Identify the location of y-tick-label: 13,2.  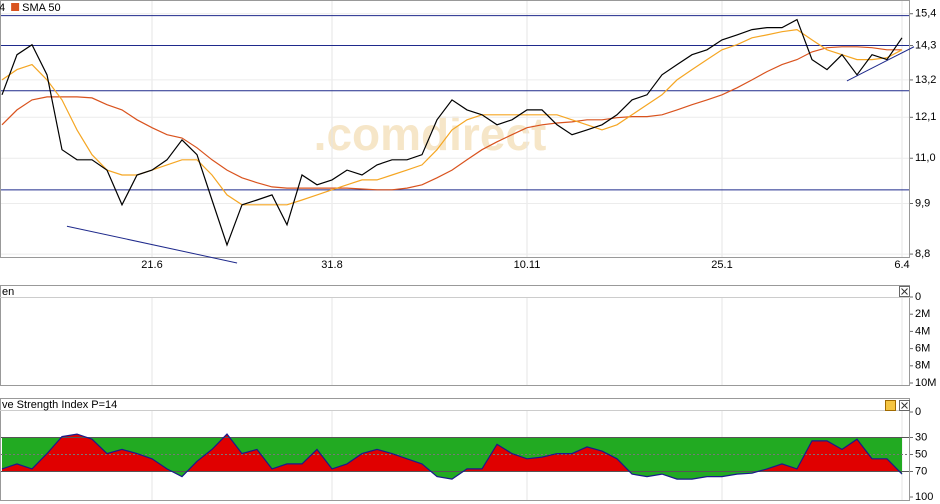
(925, 80).